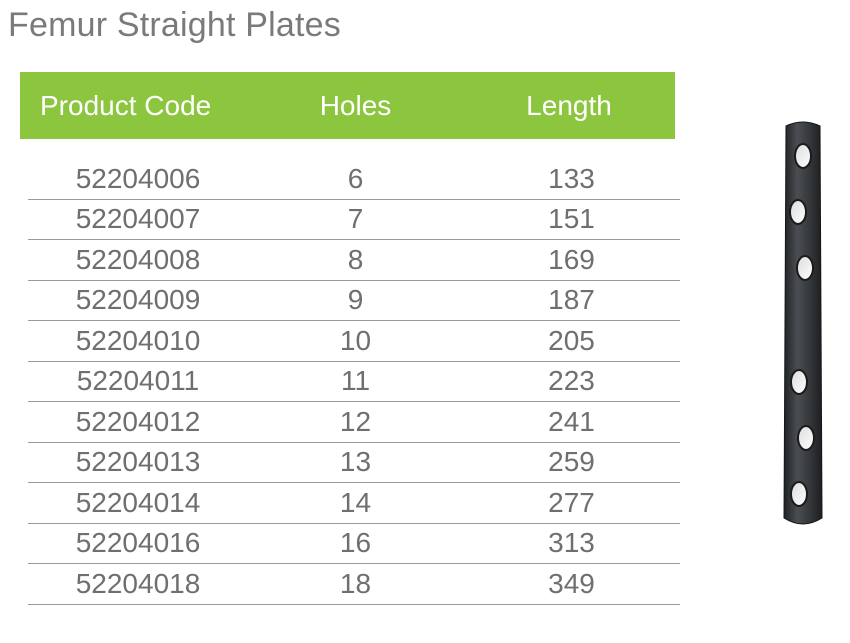 Image resolution: width=850 pixels, height=643 pixels. I want to click on table-row: 52204006 6 133, so click(354, 179).